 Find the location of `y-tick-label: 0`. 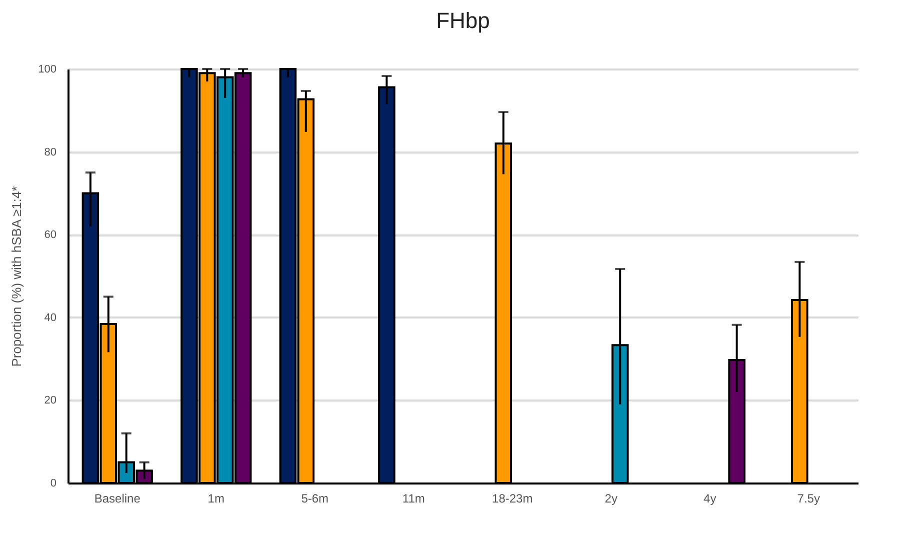

y-tick-label: 0 is located at coordinates (53, 484).